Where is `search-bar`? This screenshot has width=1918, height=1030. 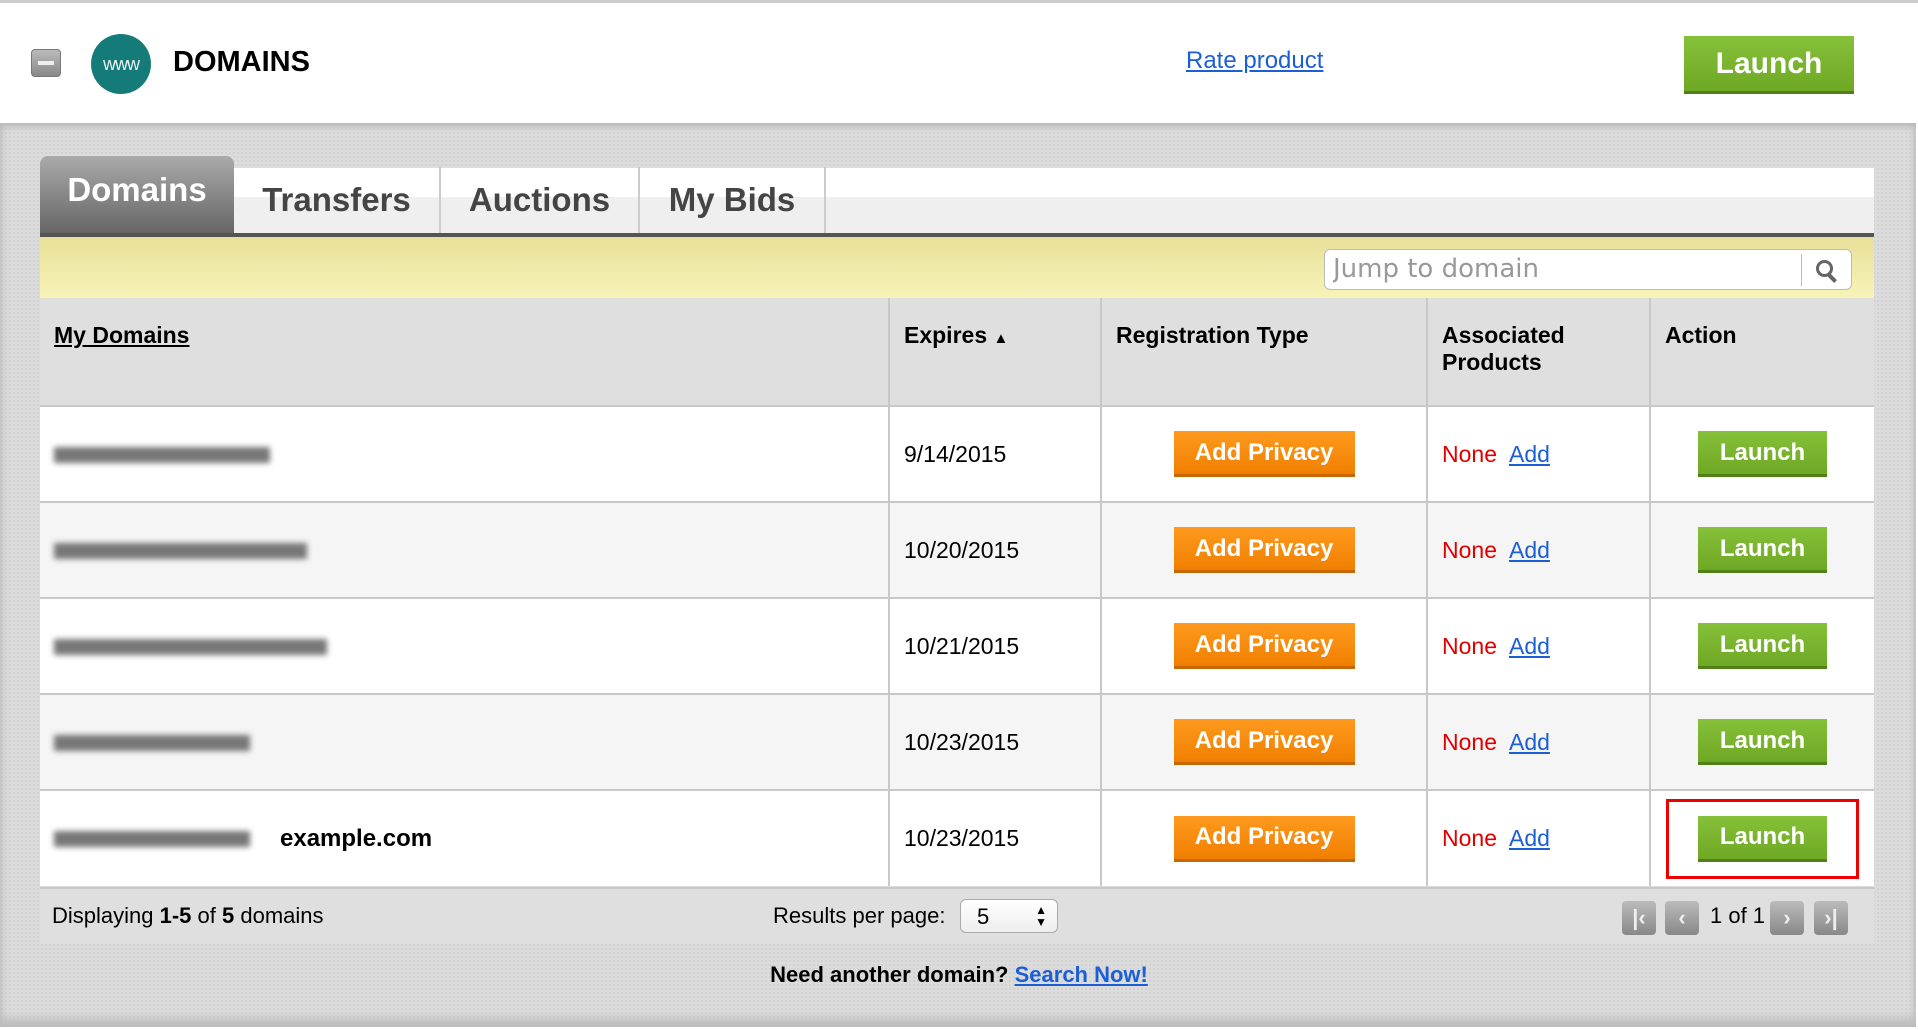
search-bar is located at coordinates (957, 267).